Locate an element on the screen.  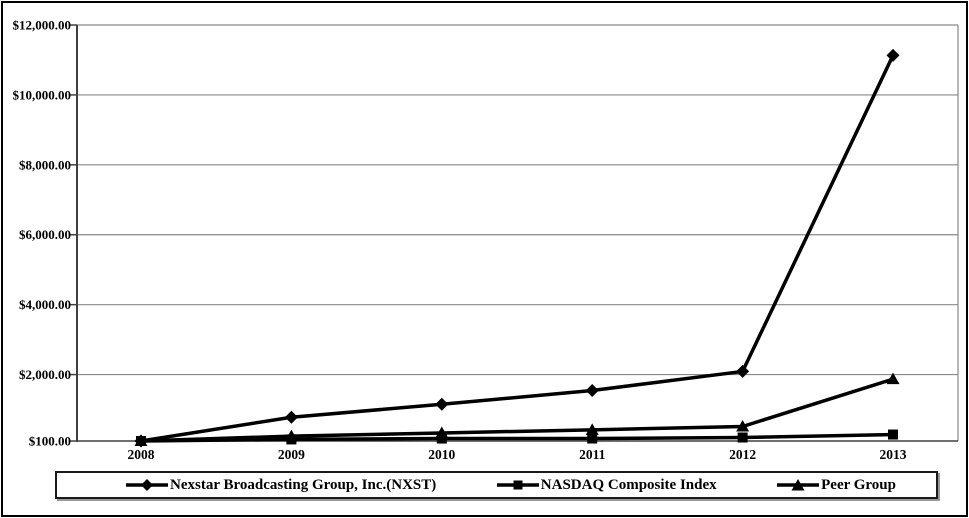
legend-label-nexstar: Nexstar Broadcasting Group, Inc.(NXST) is located at coordinates (303, 484).